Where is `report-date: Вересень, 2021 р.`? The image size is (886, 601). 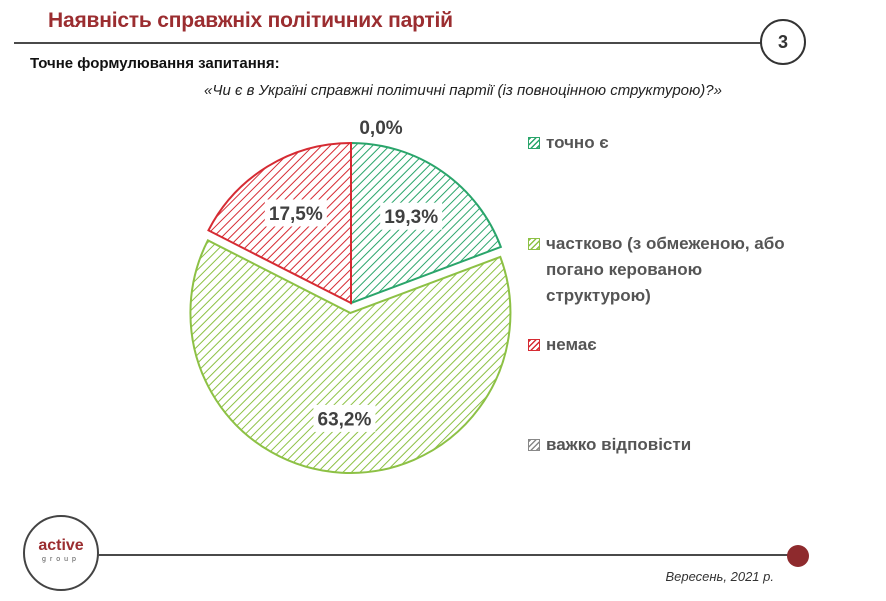
report-date: Вересень, 2021 р. is located at coordinates (719, 576).